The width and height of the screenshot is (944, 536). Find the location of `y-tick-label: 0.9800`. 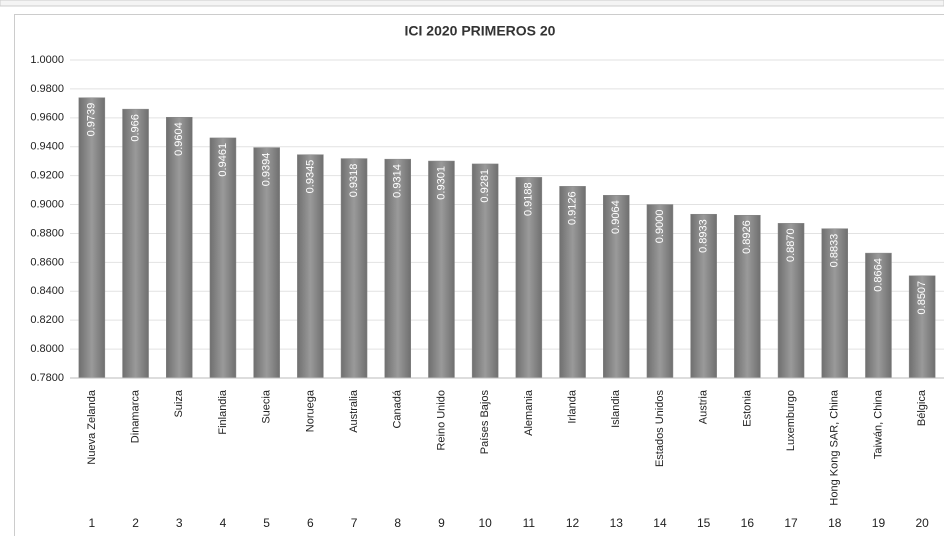

y-tick-label: 0.9800 is located at coordinates (47, 89).